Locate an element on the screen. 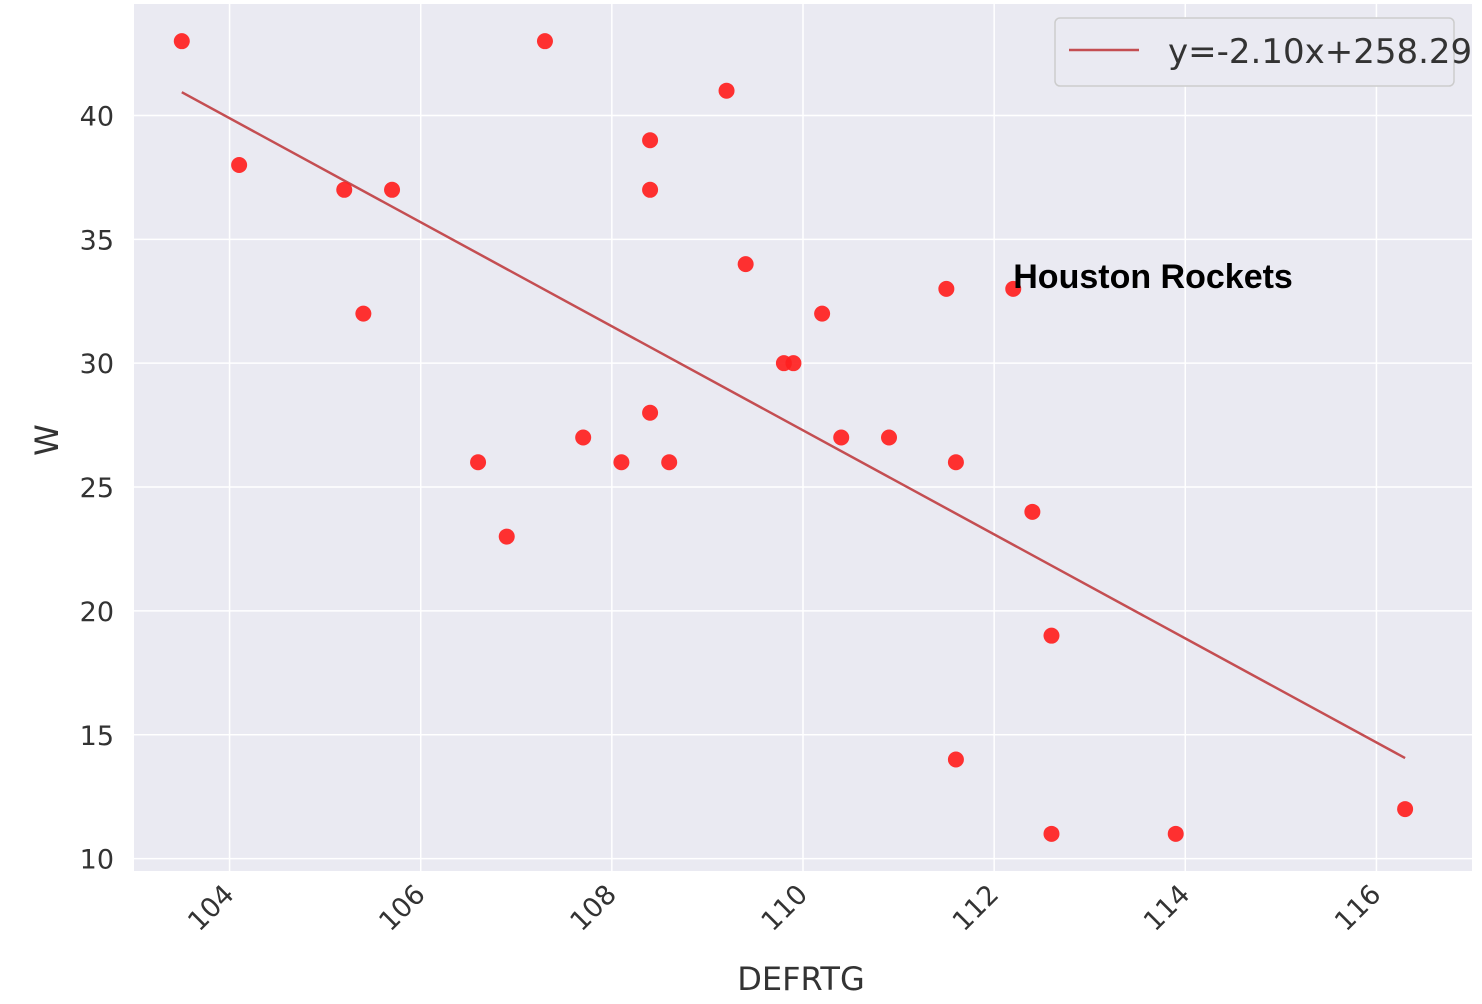 This screenshot has height=1004, width=1482. x-tick-labels: 104 106 108 110 112 114 116 is located at coordinates (784, 908).